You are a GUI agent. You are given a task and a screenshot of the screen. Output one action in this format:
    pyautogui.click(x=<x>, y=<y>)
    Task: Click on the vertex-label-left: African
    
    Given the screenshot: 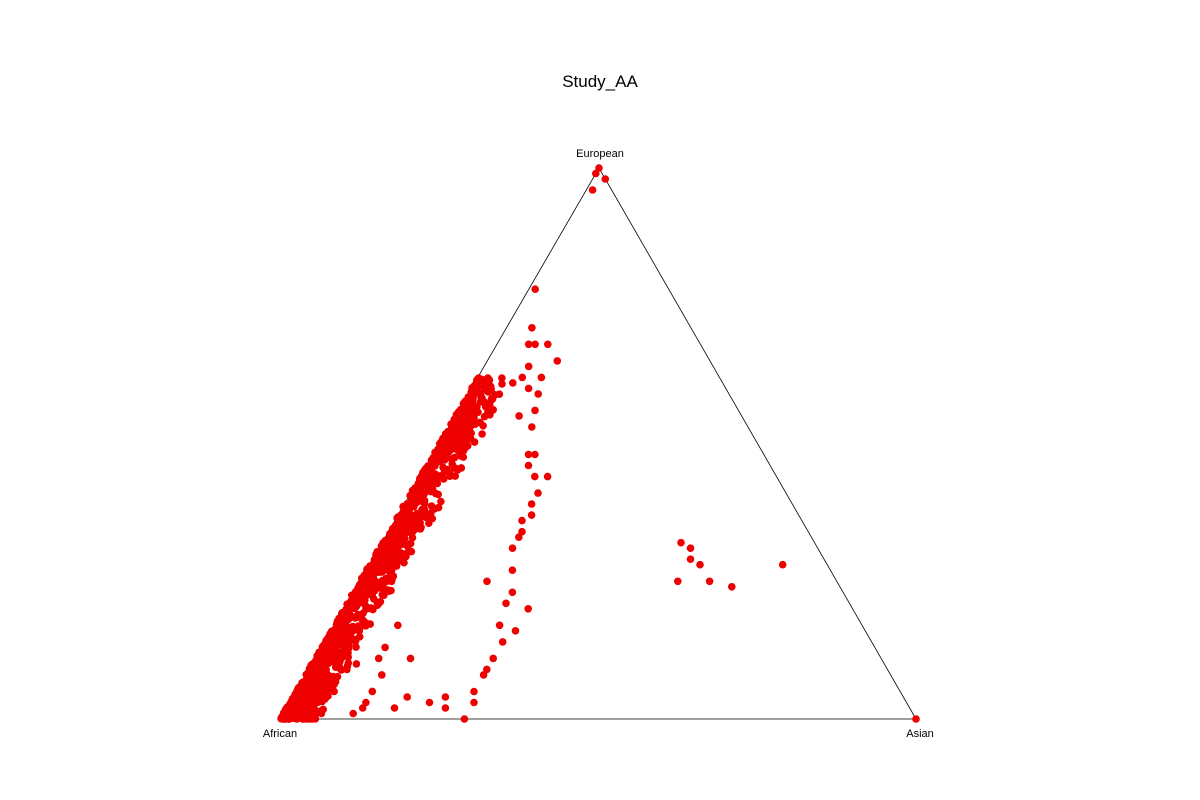 What is the action you would take?
    pyautogui.click(x=280, y=734)
    